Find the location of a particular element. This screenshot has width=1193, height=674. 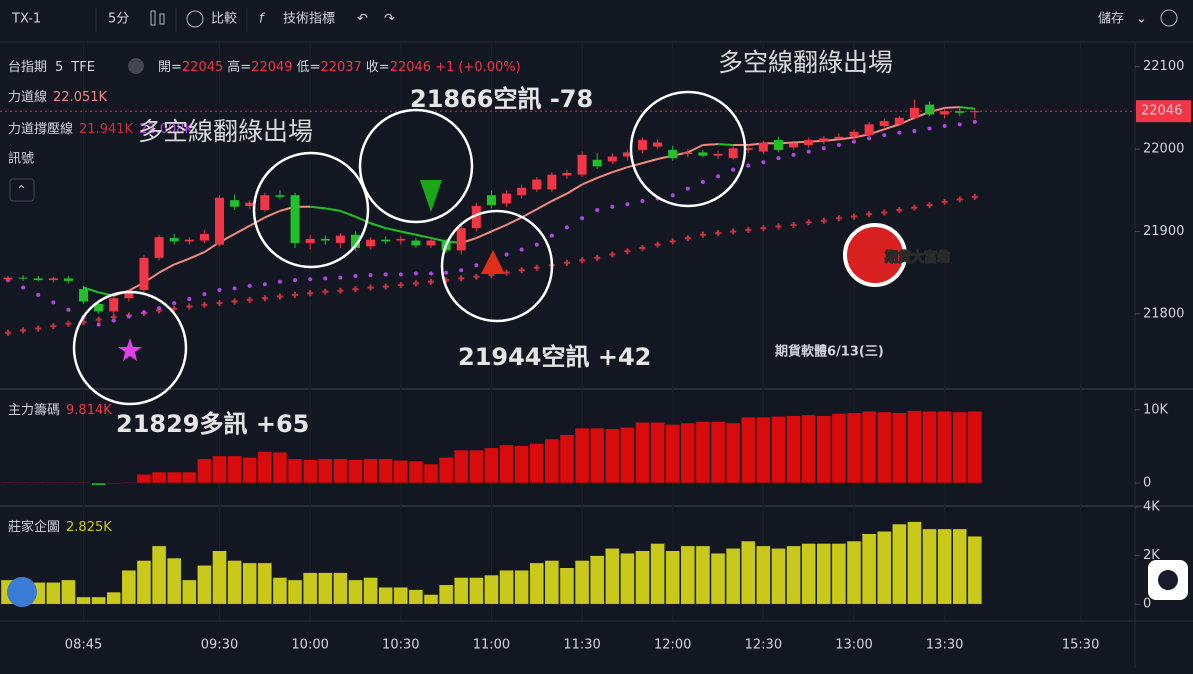

banner: 期貨軟體6/13(三) is located at coordinates (829, 352).